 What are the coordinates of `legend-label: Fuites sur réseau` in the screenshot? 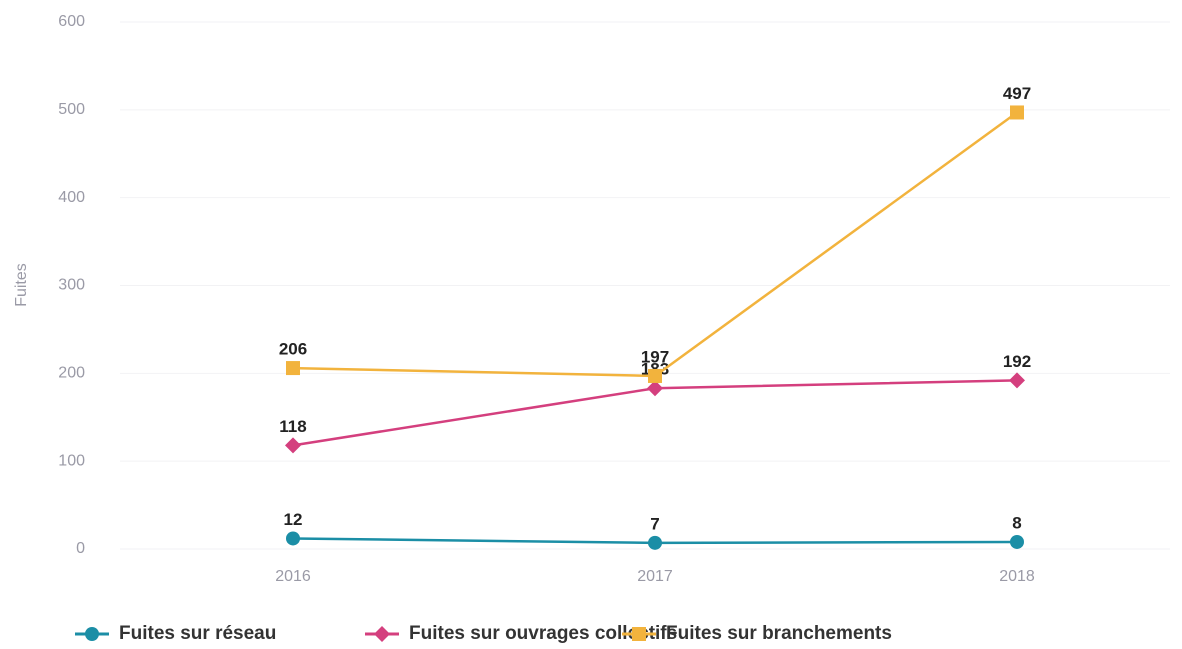 It's located at (197, 633).